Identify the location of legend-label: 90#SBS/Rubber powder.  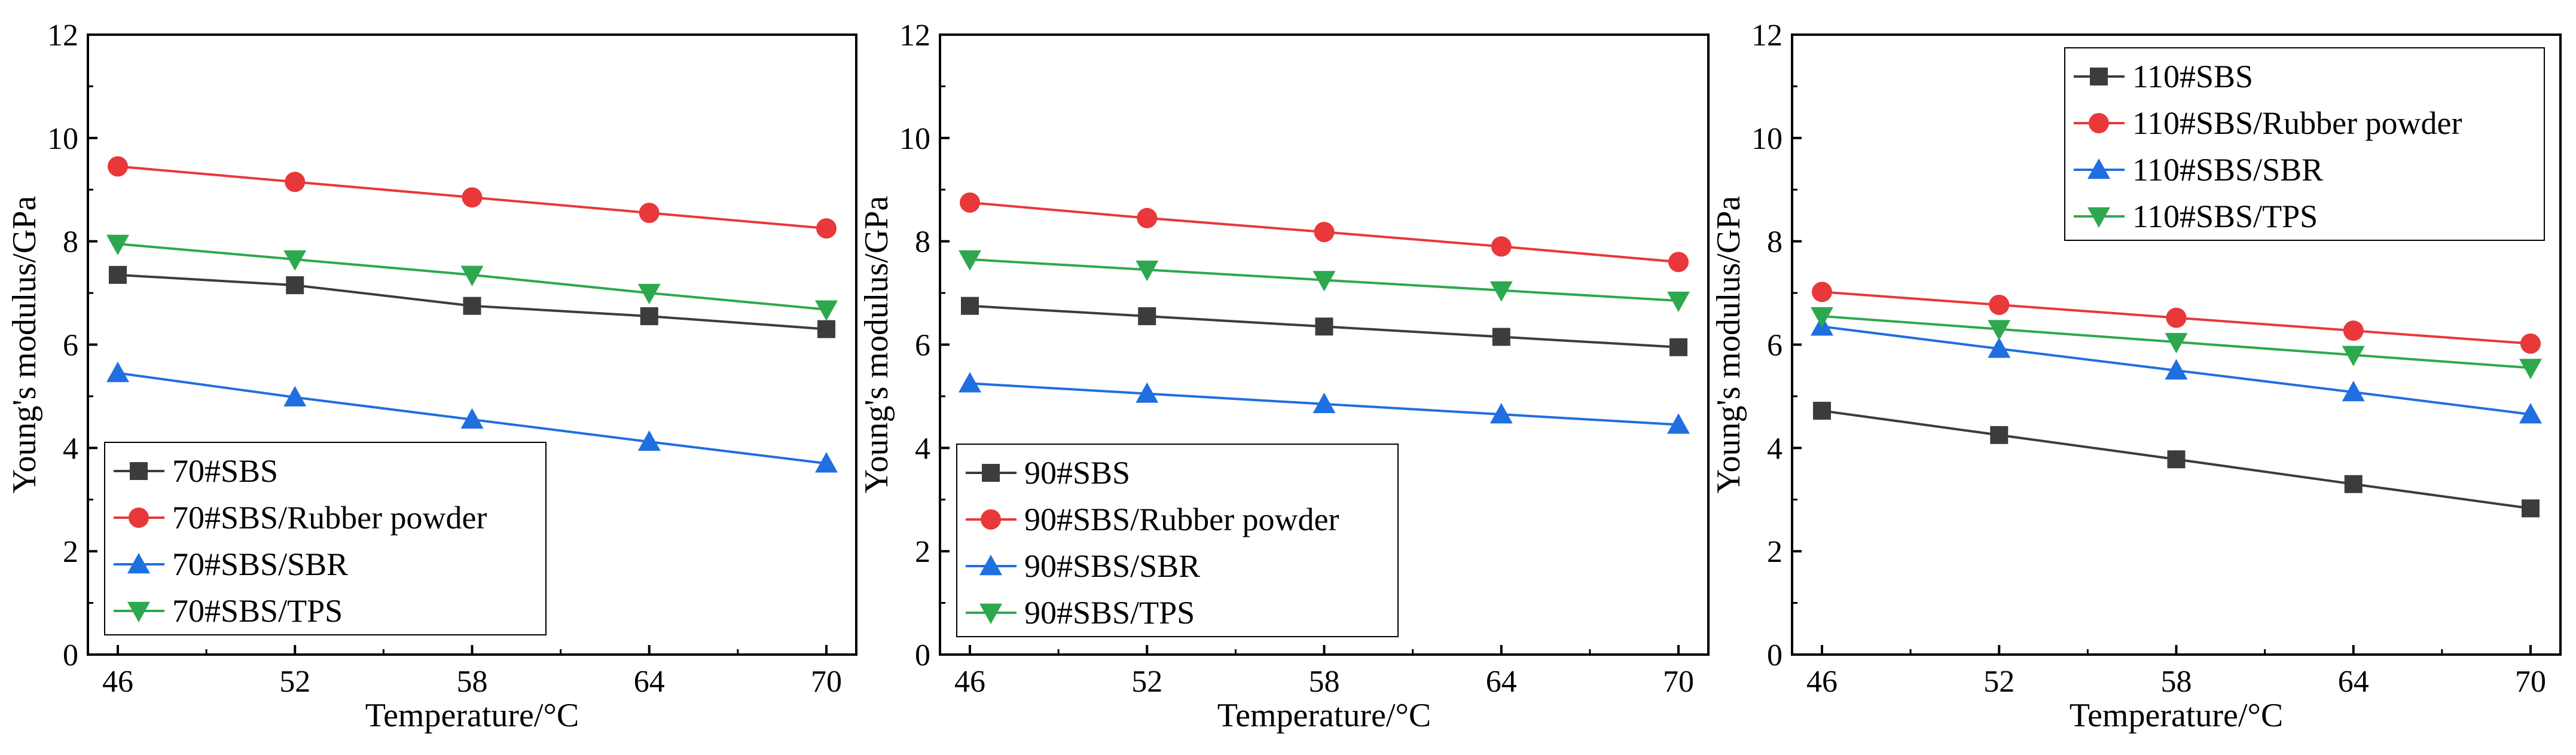
(1181, 519).